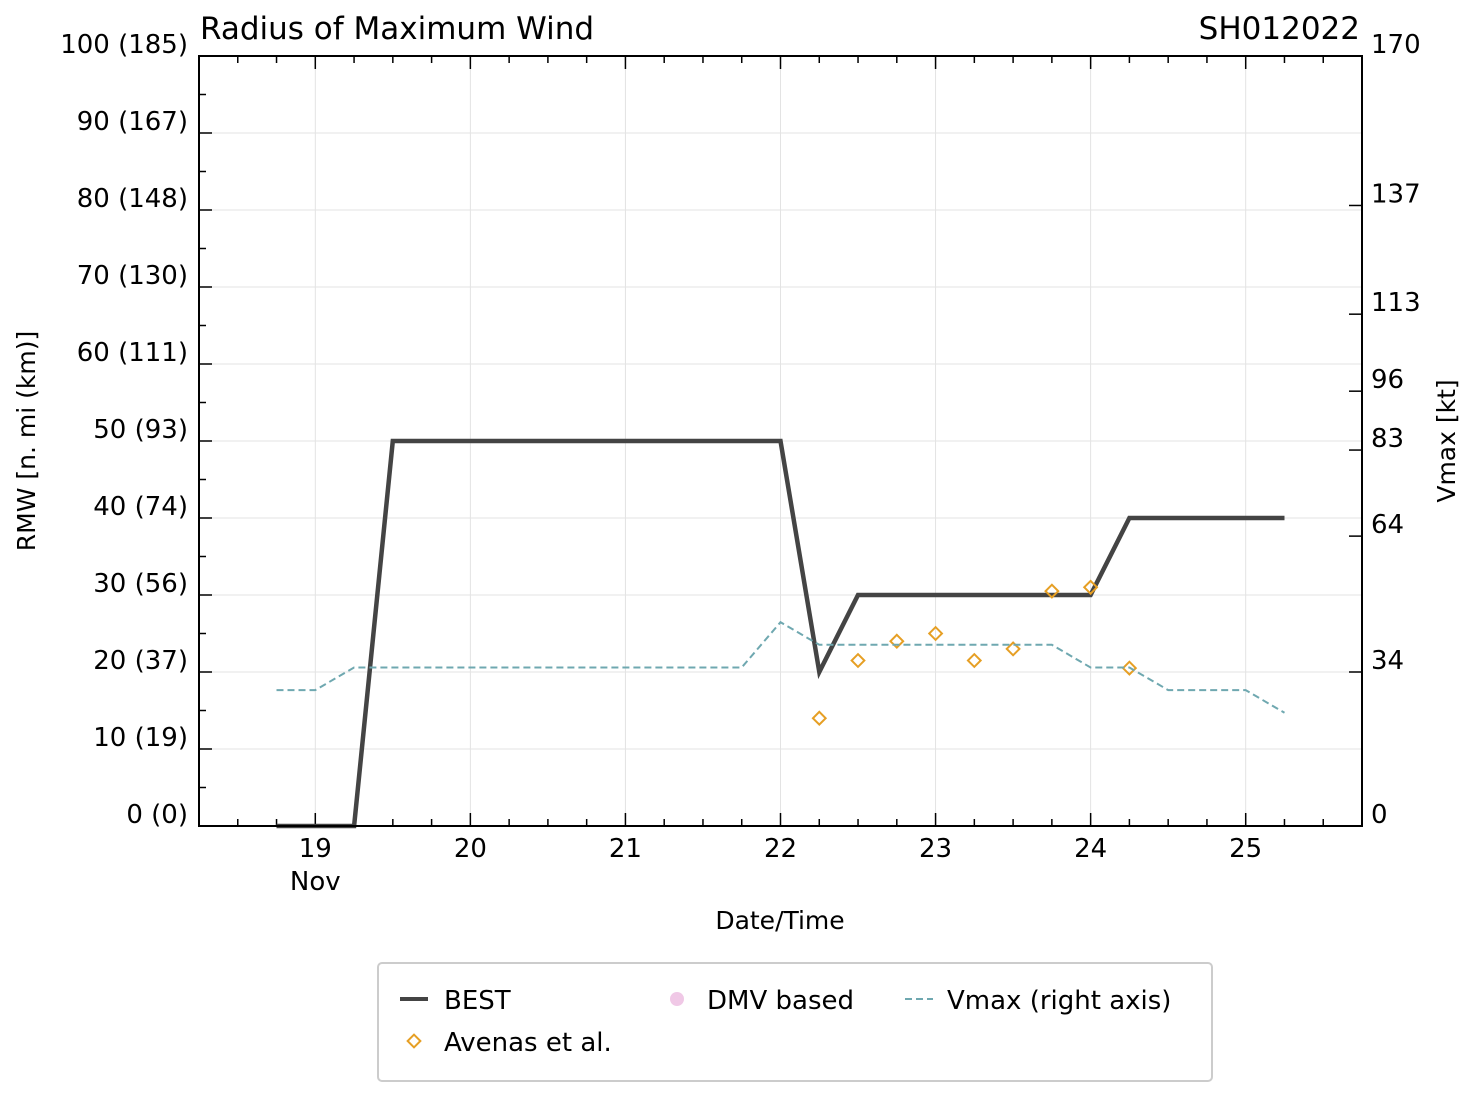 This screenshot has width=1477, height=1096. Describe the element at coordinates (779, 920) in the screenshot. I see `x-axis-label: Date/Time` at that location.